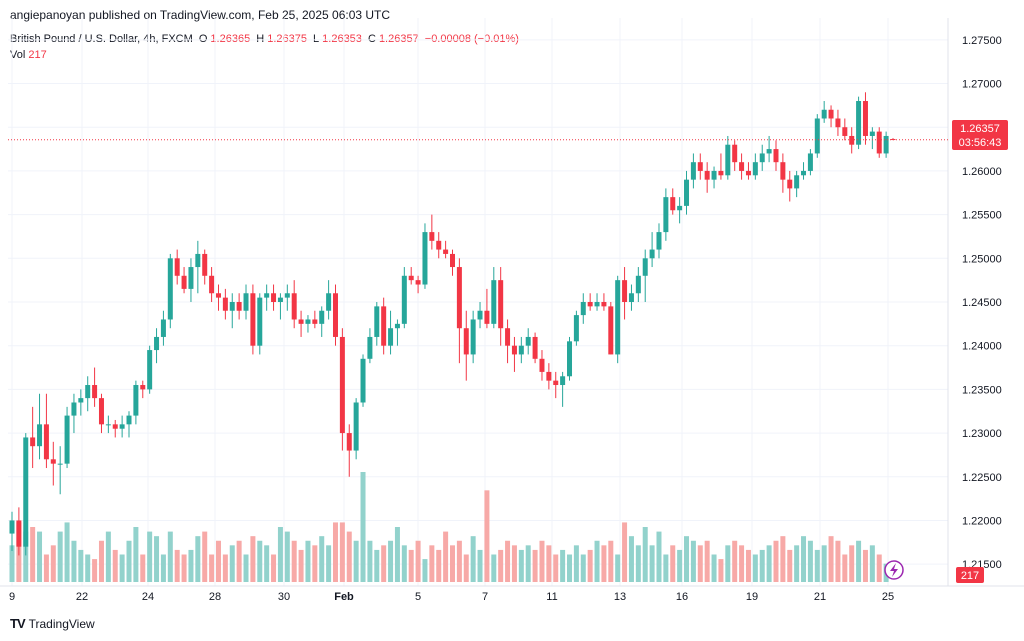  What do you see at coordinates (485, 597) in the screenshot?
I see `time-tick-label: 7` at bounding box center [485, 597].